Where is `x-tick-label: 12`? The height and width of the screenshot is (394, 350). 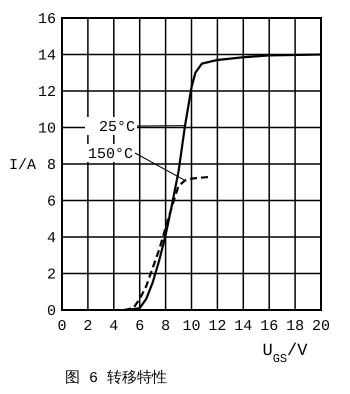
x-tick-label: 12 is located at coordinates (217, 326).